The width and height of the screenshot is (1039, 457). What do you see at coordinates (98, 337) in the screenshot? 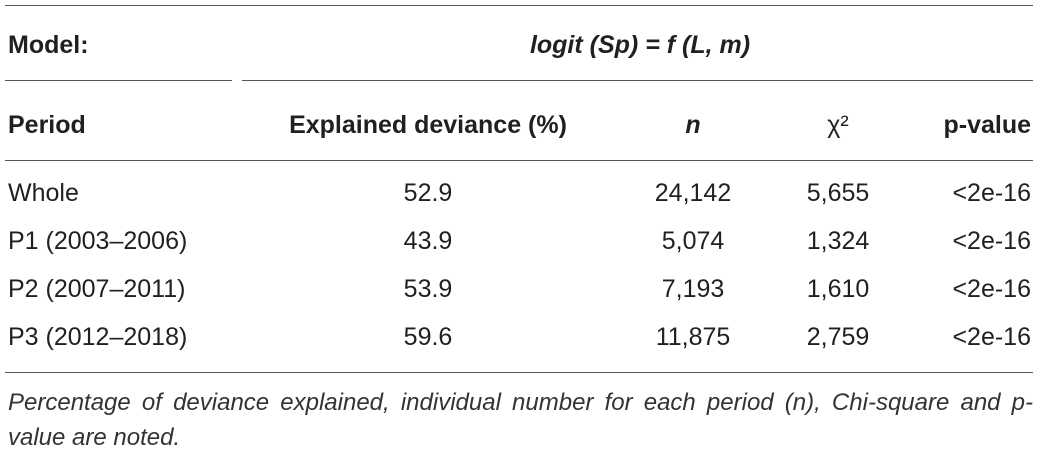
I see `table-cell: P3 (2012–2018)` at bounding box center [98, 337].